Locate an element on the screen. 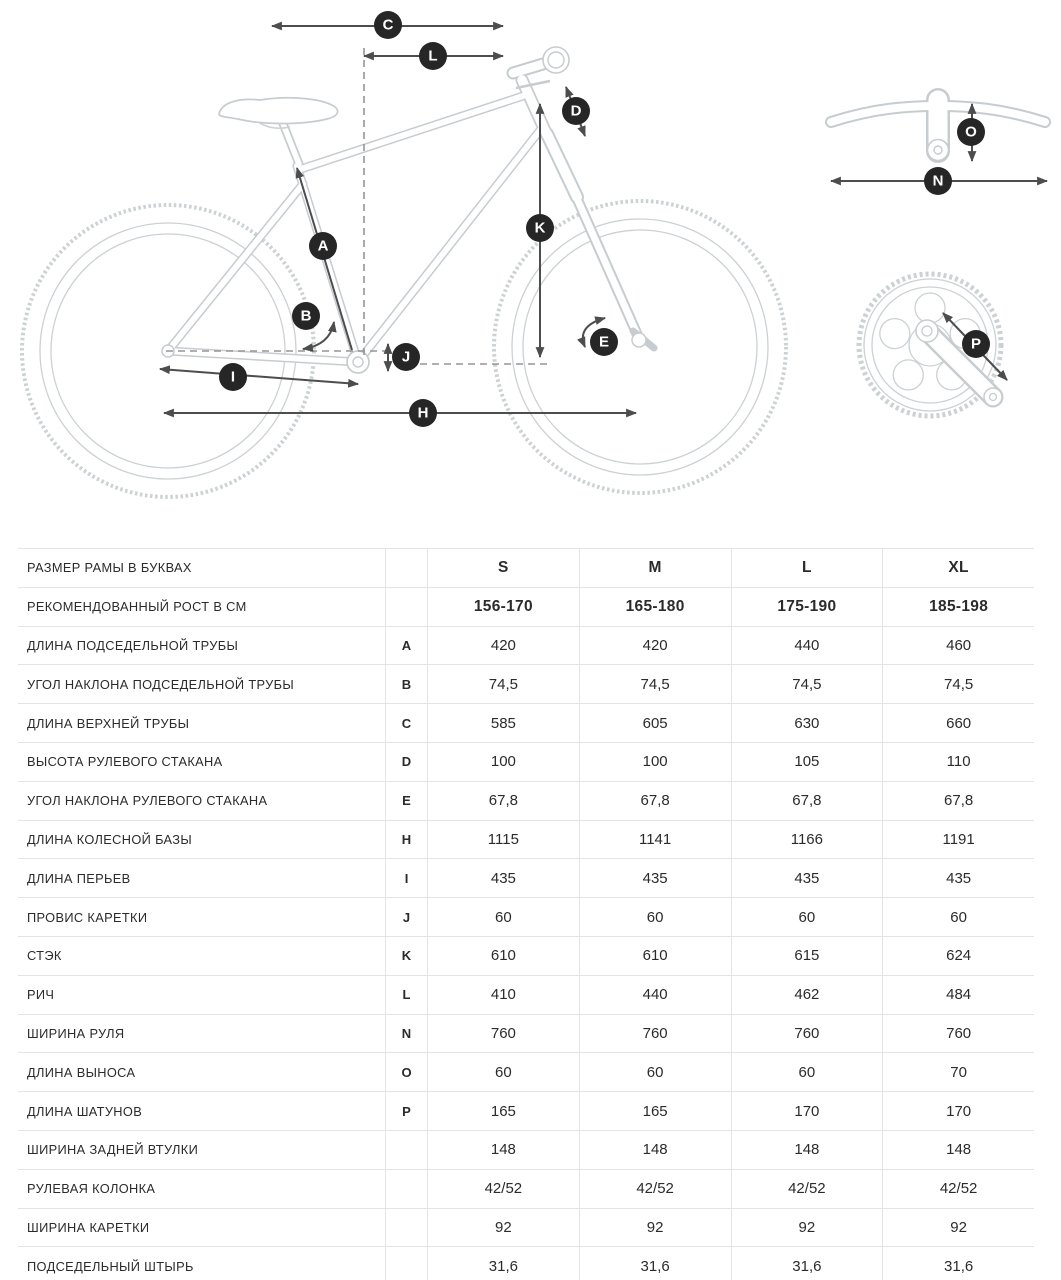 The image size is (1061, 1280). param-name-cell: ПРОВИС КАРЕТКИ is located at coordinates (202, 917).